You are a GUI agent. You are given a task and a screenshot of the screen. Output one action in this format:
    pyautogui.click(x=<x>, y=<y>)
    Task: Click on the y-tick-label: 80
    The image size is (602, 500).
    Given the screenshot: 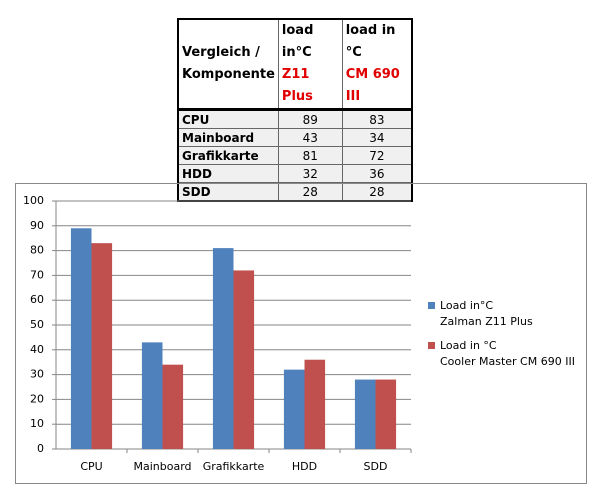 What is the action you would take?
    pyautogui.click(x=37, y=250)
    